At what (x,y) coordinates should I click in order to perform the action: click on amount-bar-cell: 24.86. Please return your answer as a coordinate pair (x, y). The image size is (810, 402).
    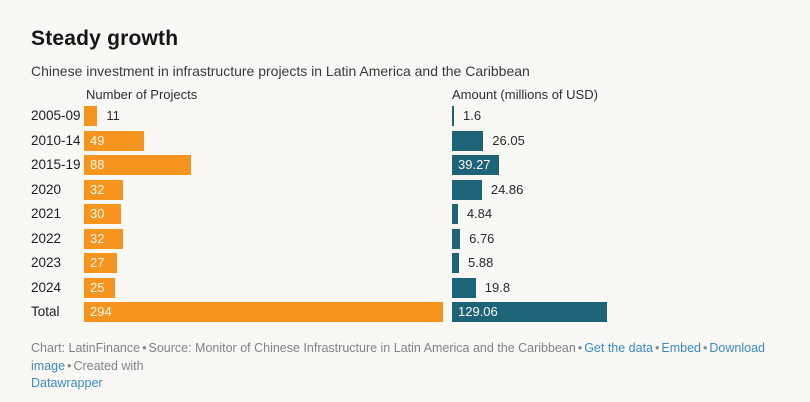
    Looking at the image, I should click on (487, 189).